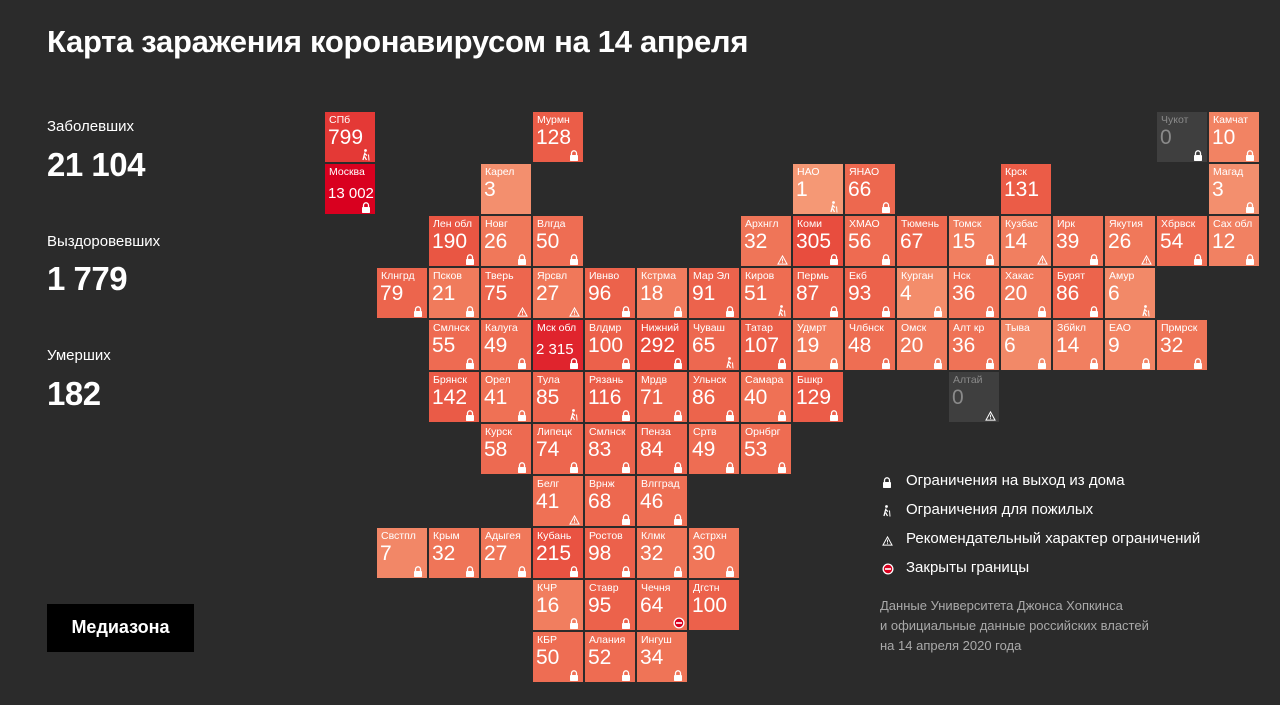 Image resolution: width=1280 pixels, height=705 pixels. Describe the element at coordinates (496, 345) in the screenshot. I see `region-value: 49` at that location.